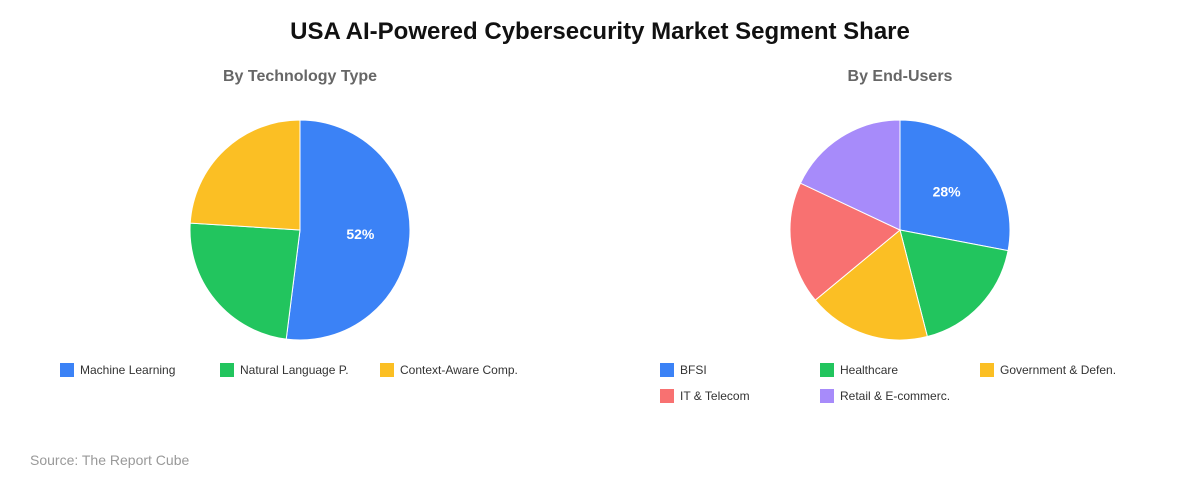 Image resolution: width=1200 pixels, height=480 pixels. I want to click on end-users-pie: 28%, so click(900, 230).